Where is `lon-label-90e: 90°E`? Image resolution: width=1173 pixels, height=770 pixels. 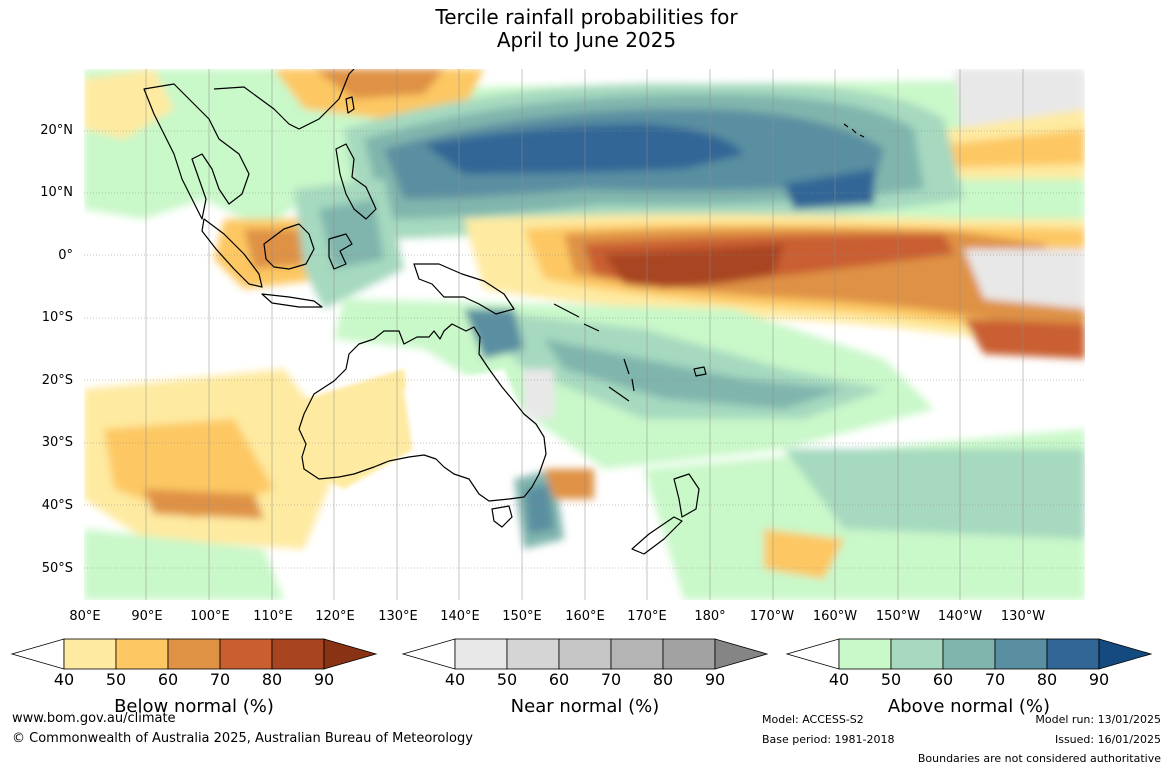
lon-label-90e: 90°E is located at coordinates (147, 616).